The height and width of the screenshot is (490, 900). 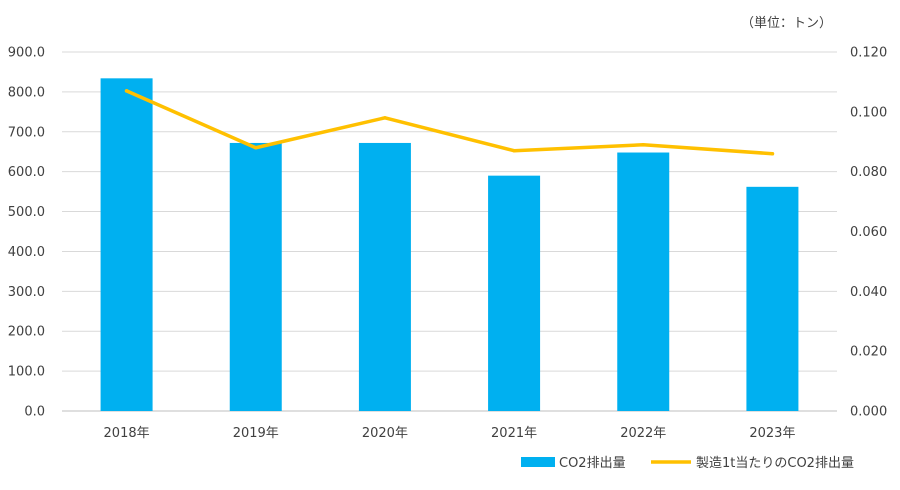 What do you see at coordinates (868, 412) in the screenshot?
I see `y-right-tick-label: 0.000` at bounding box center [868, 412].